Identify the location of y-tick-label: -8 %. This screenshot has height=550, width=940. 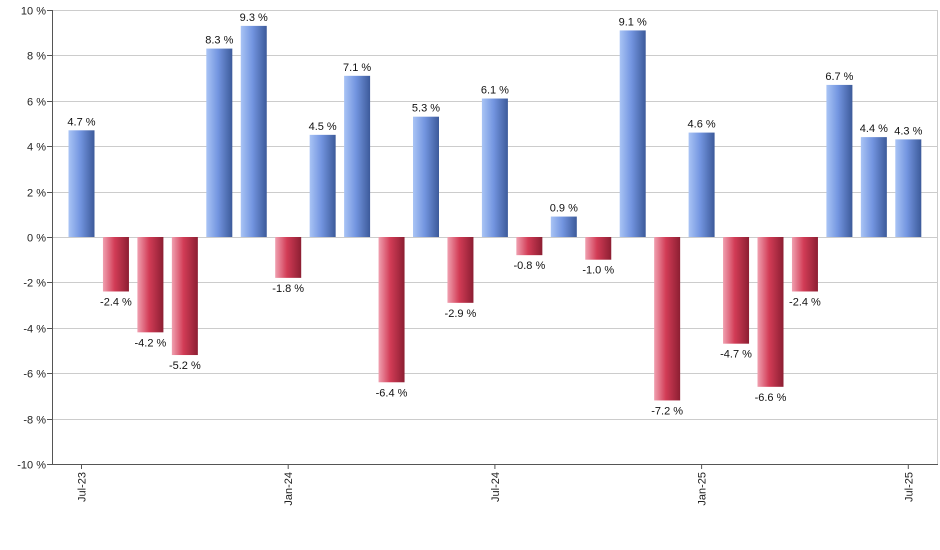
(34, 421).